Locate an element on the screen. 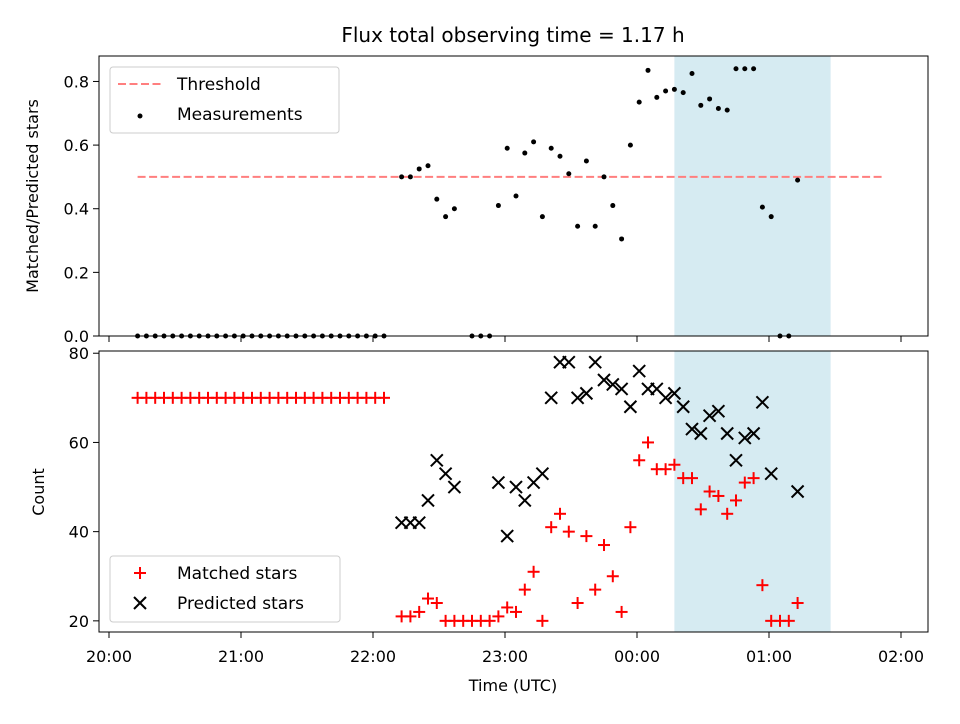 The width and height of the screenshot is (960, 724). top-legend: Threshold Measurements is located at coordinates (224, 100).